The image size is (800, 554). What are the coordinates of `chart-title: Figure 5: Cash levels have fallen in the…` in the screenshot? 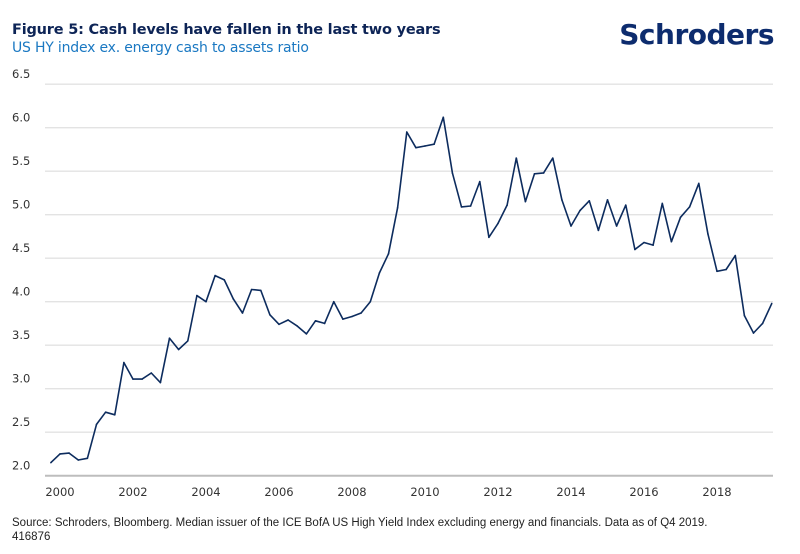 It's located at (226, 30).